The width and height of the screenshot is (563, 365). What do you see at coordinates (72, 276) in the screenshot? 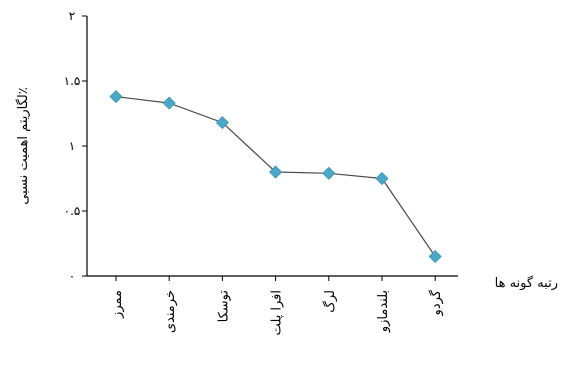
I see `y-tick-label: ۰` at bounding box center [72, 276].